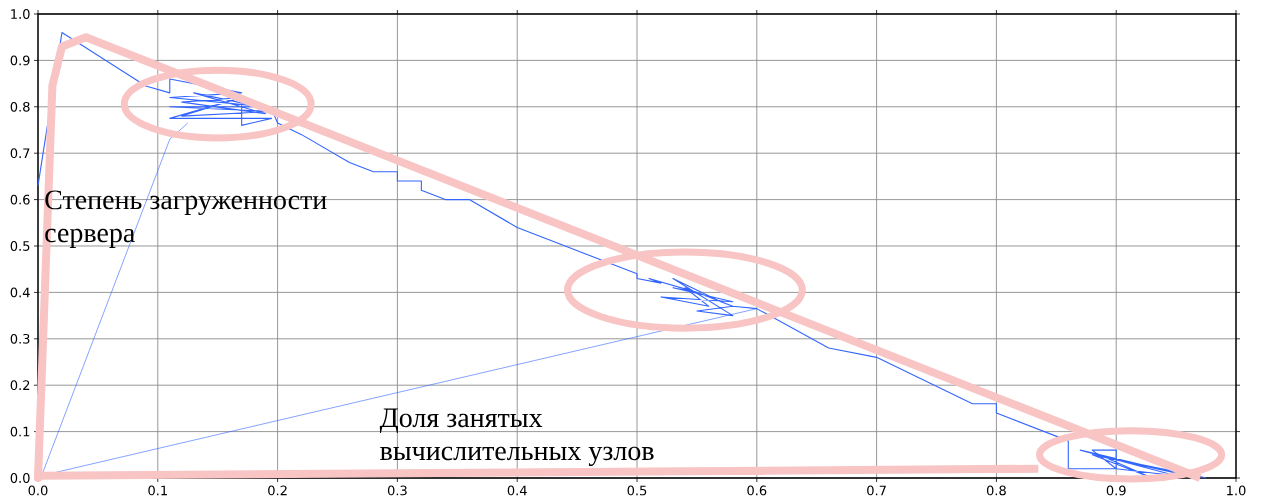  I want to click on y-axis-title: Степень загруженности сервера, so click(186, 219).